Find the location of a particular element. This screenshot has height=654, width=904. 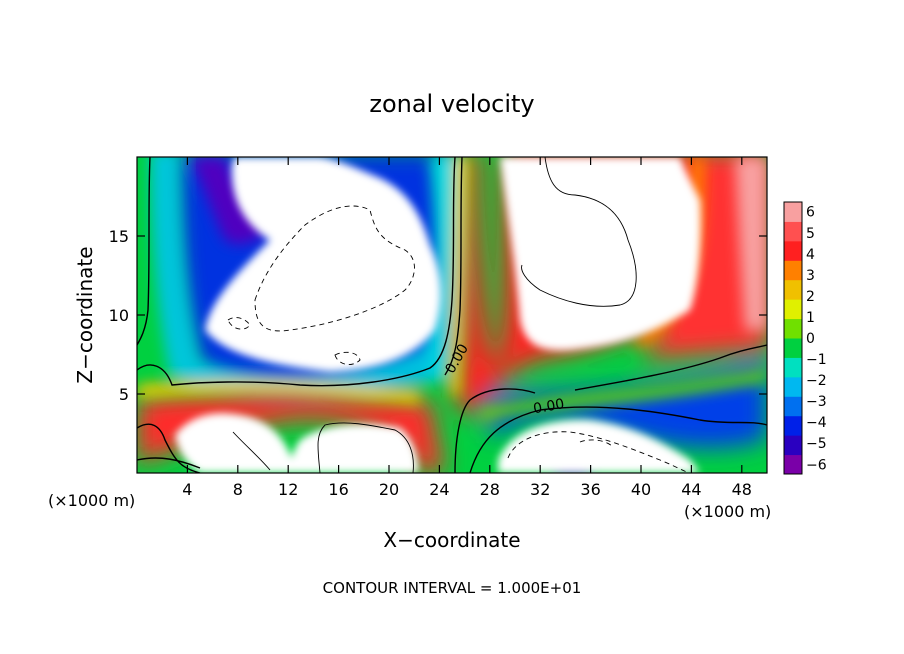

colorbar-label: −6 is located at coordinates (816, 465).